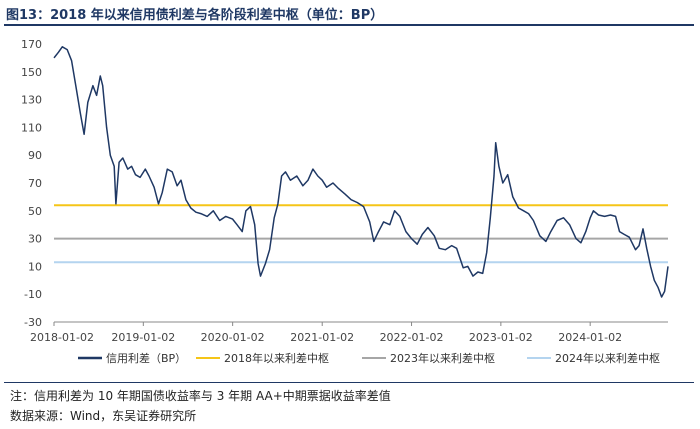 This screenshot has height=429, width=700. What do you see at coordinates (35, 266) in the screenshot?
I see `y-tick-label: 10` at bounding box center [35, 266].